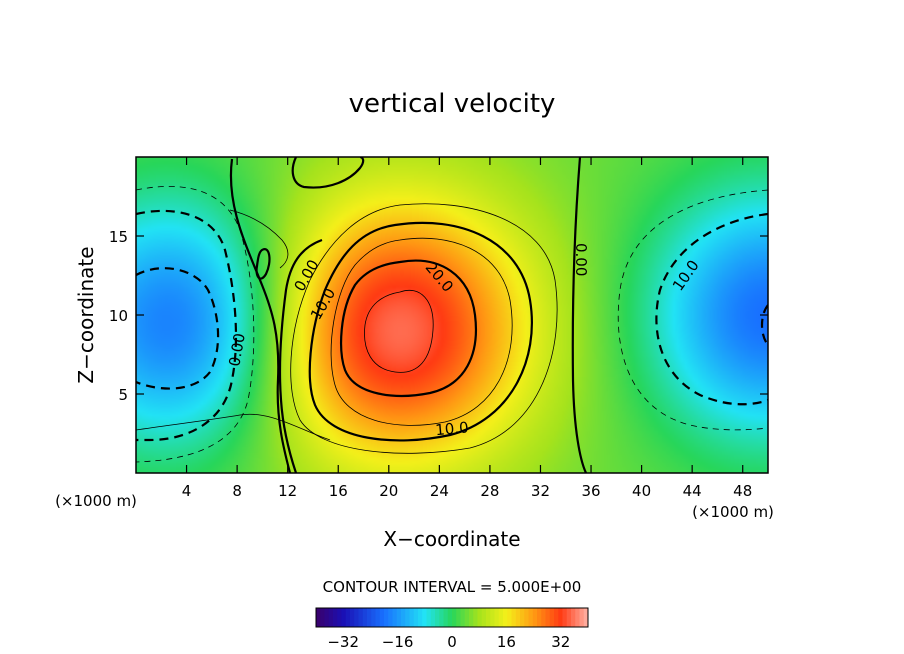  I want to click on colorbar-ticks: −32 −16 0 16 32, so click(448, 642).